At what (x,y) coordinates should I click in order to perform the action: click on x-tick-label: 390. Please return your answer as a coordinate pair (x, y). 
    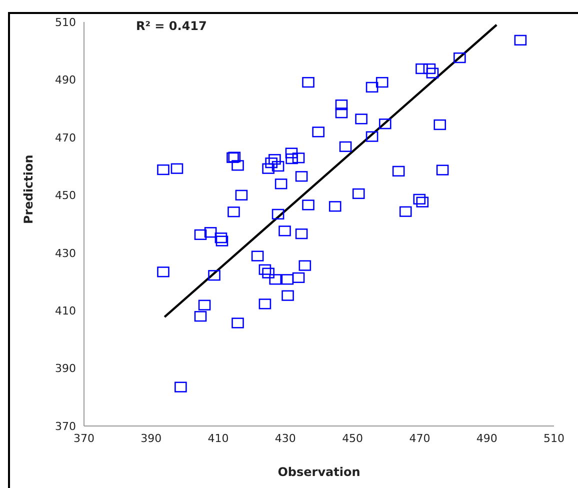
    Looking at the image, I should click on (151, 438).